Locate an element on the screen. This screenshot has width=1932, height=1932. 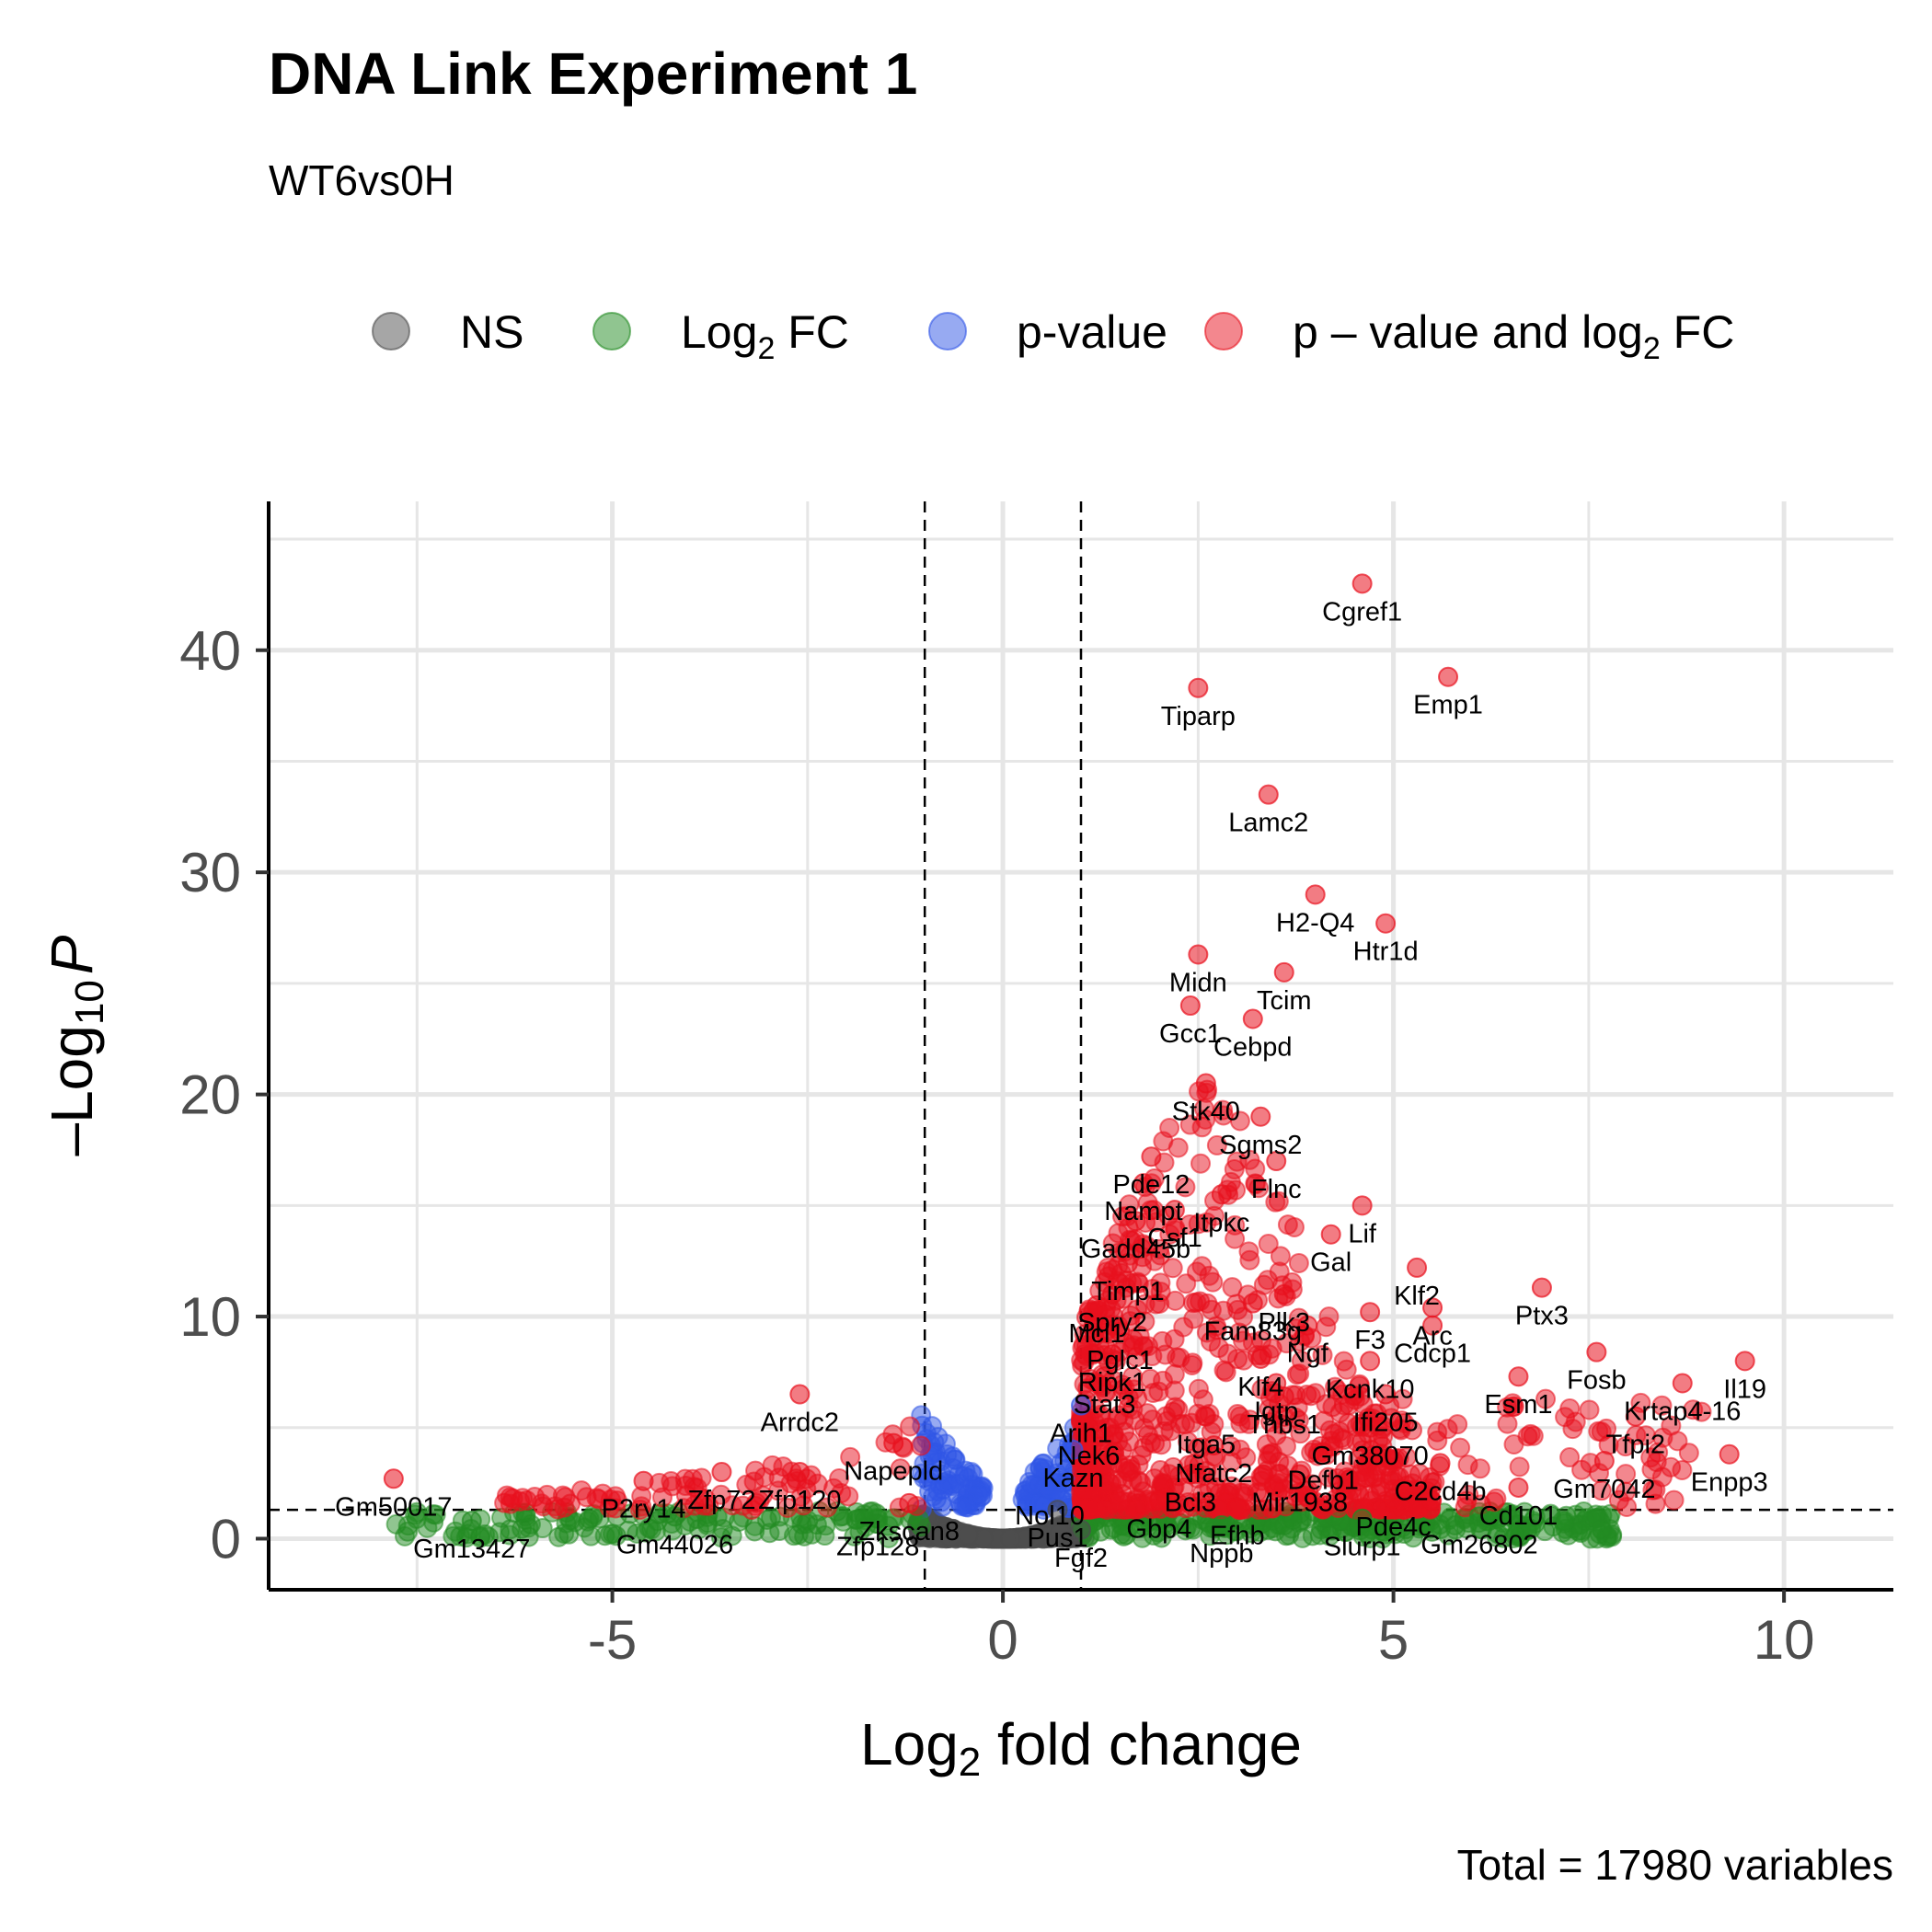
gene-label: Fosb is located at coordinates (1596, 1381).